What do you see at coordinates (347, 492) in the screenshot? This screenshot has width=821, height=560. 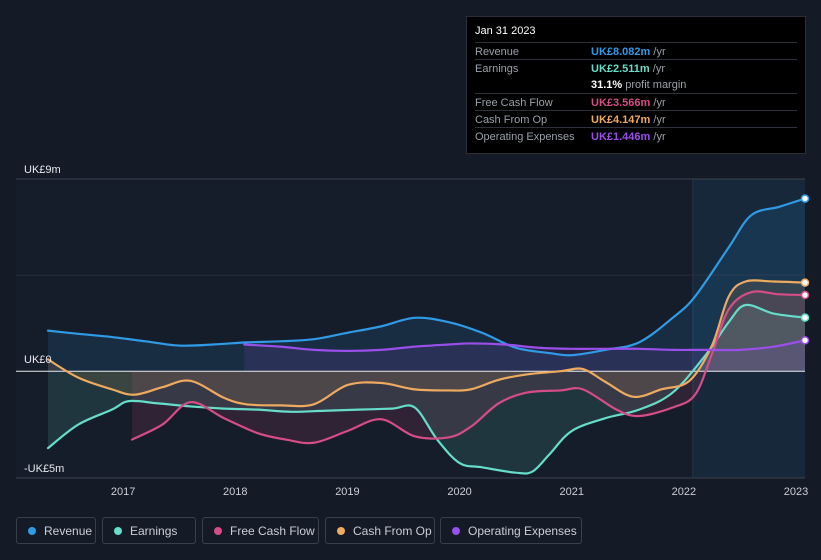 I see `x-tick-label: 2019` at bounding box center [347, 492].